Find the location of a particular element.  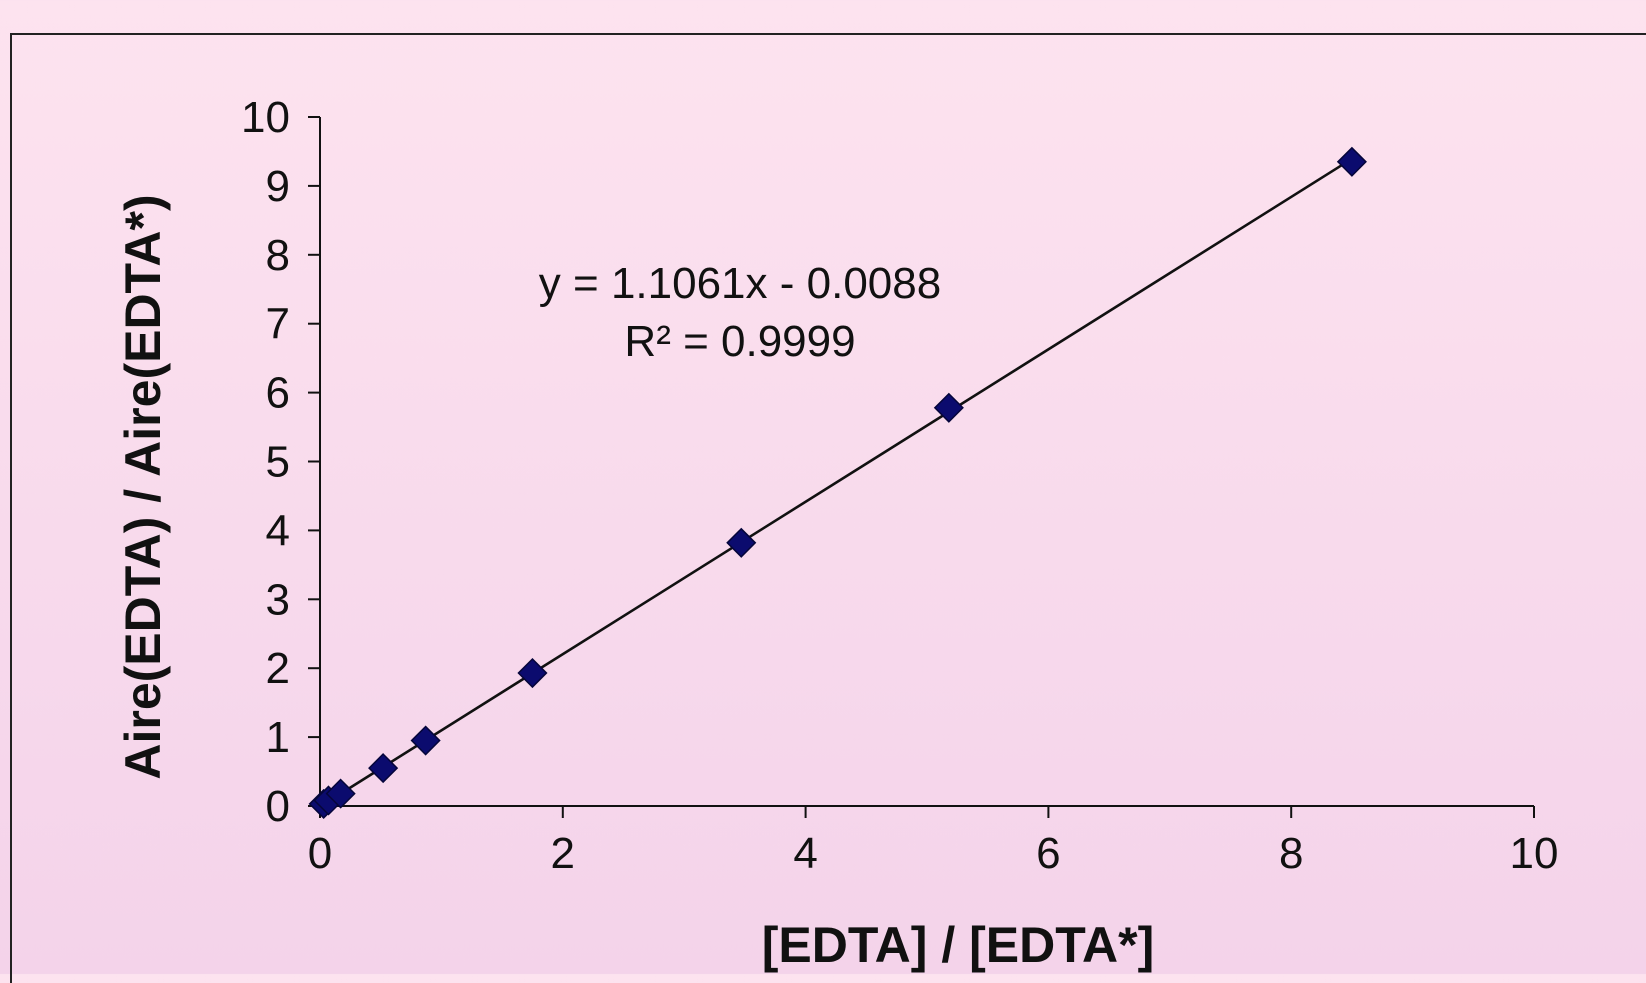

y-axis-ticks: 0 1 2 3 4 5 6 7 8 9 10 is located at coordinates (280, 462).